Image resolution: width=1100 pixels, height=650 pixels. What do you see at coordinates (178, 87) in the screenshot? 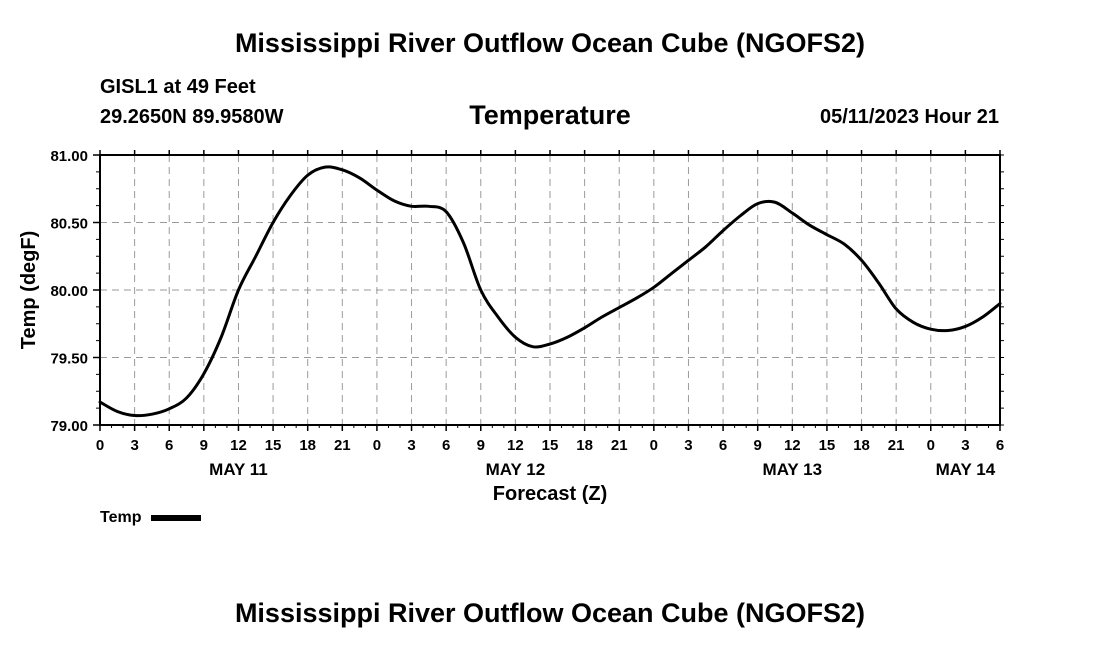
I see `station-name: GISL1 at 49 Feet` at bounding box center [178, 87].